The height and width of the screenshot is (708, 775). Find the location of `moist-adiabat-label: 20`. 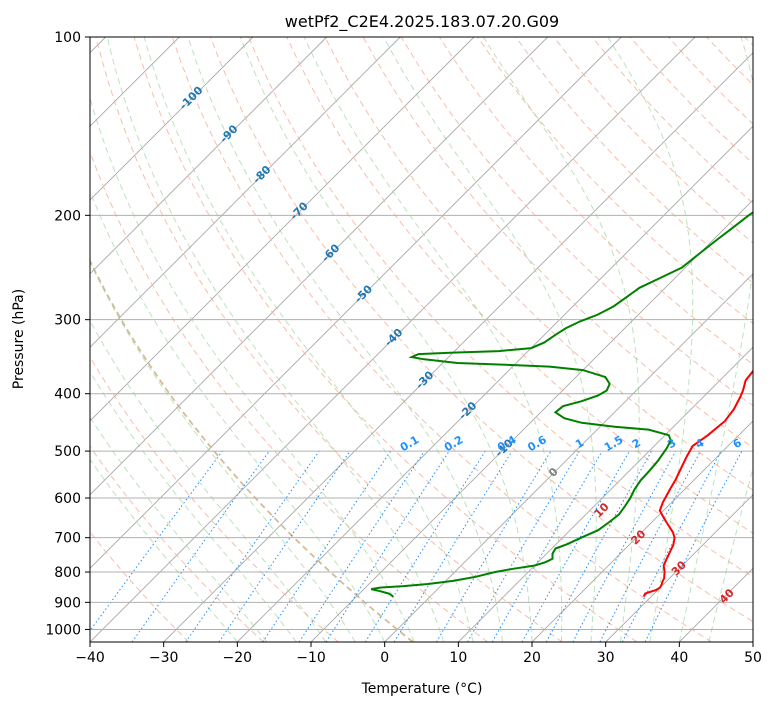

moist-adiabat-label: 20 is located at coordinates (638, 537).